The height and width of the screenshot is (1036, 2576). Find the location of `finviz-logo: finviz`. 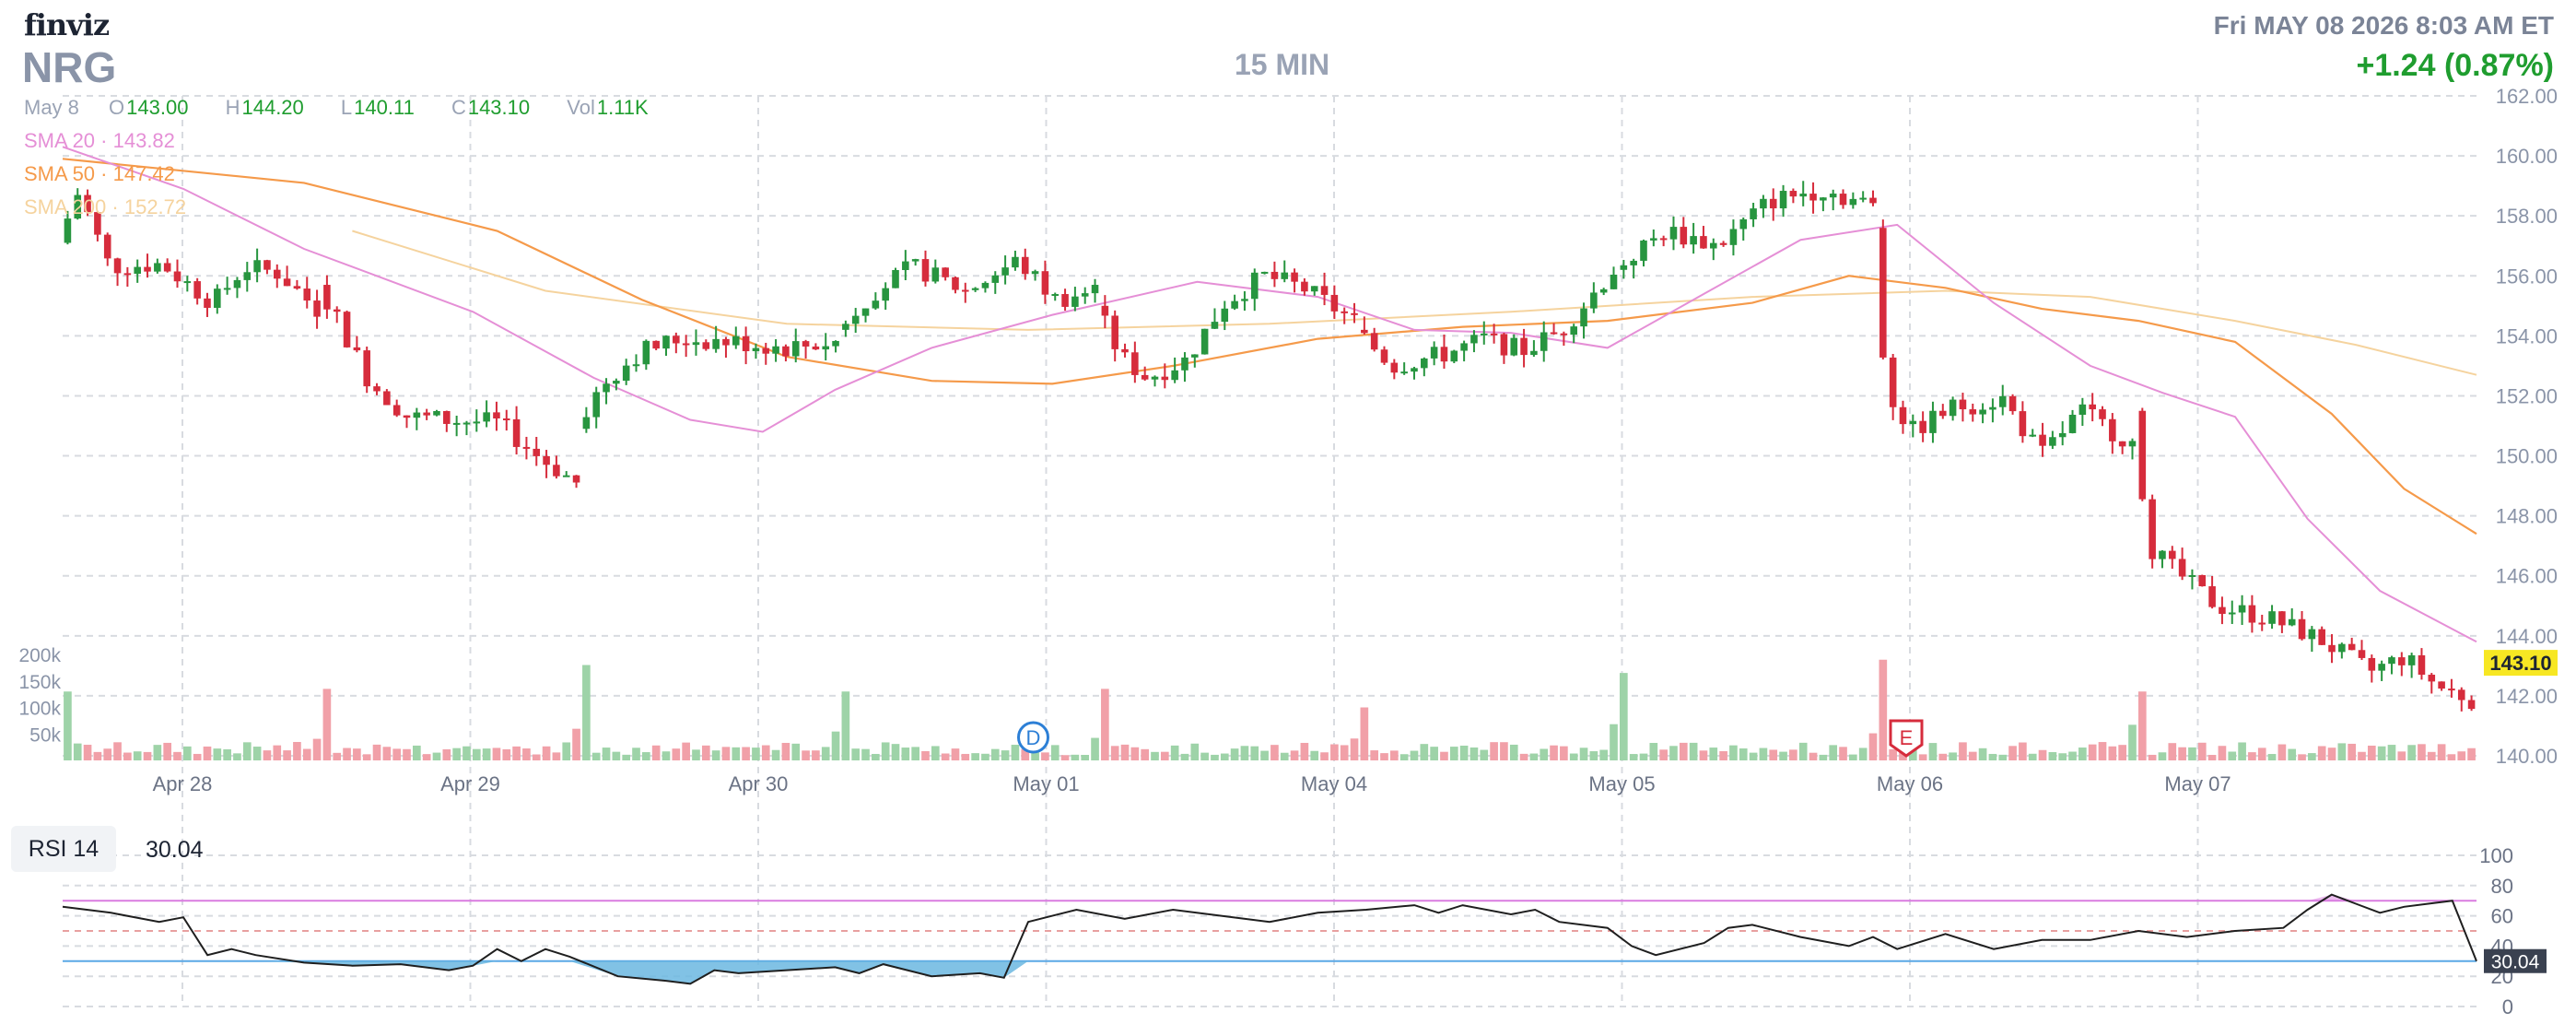

finviz-logo: finviz is located at coordinates (67, 24).